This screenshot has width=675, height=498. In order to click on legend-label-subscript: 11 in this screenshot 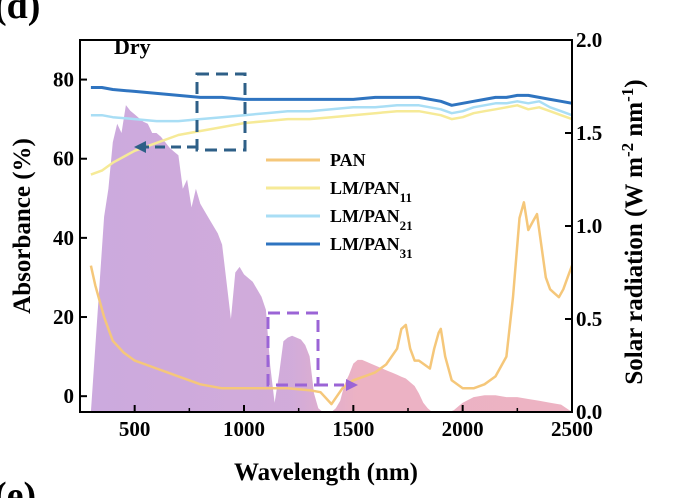, I will do `click(406, 197)`.